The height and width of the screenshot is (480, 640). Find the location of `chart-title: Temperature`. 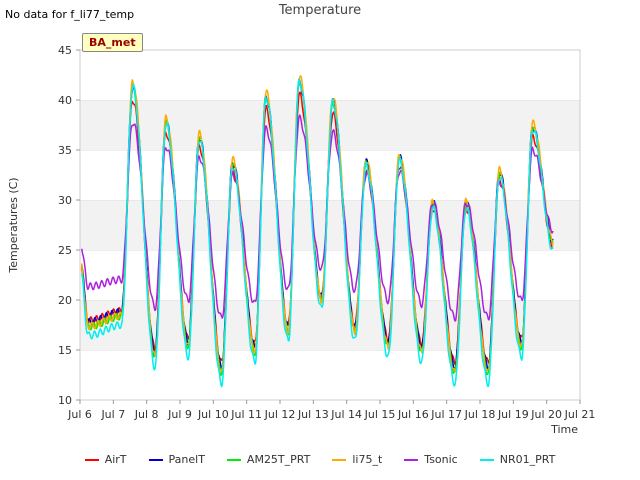

chart-title: Temperature is located at coordinates (320, 10).